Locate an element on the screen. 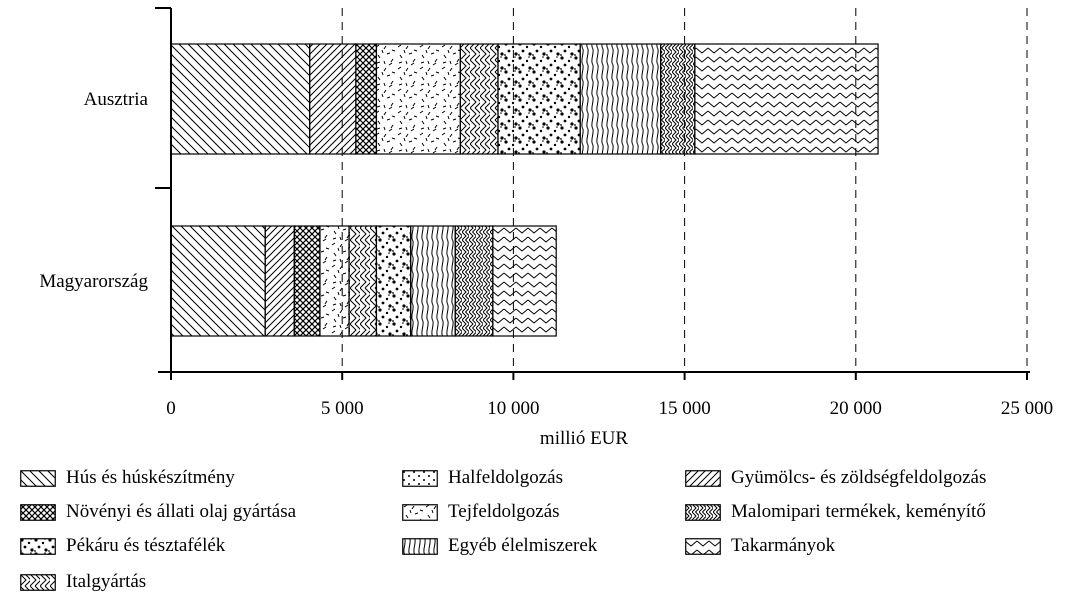 This screenshot has width=1071, height=612. legend-item: Halfeldolgozás is located at coordinates (482, 478).